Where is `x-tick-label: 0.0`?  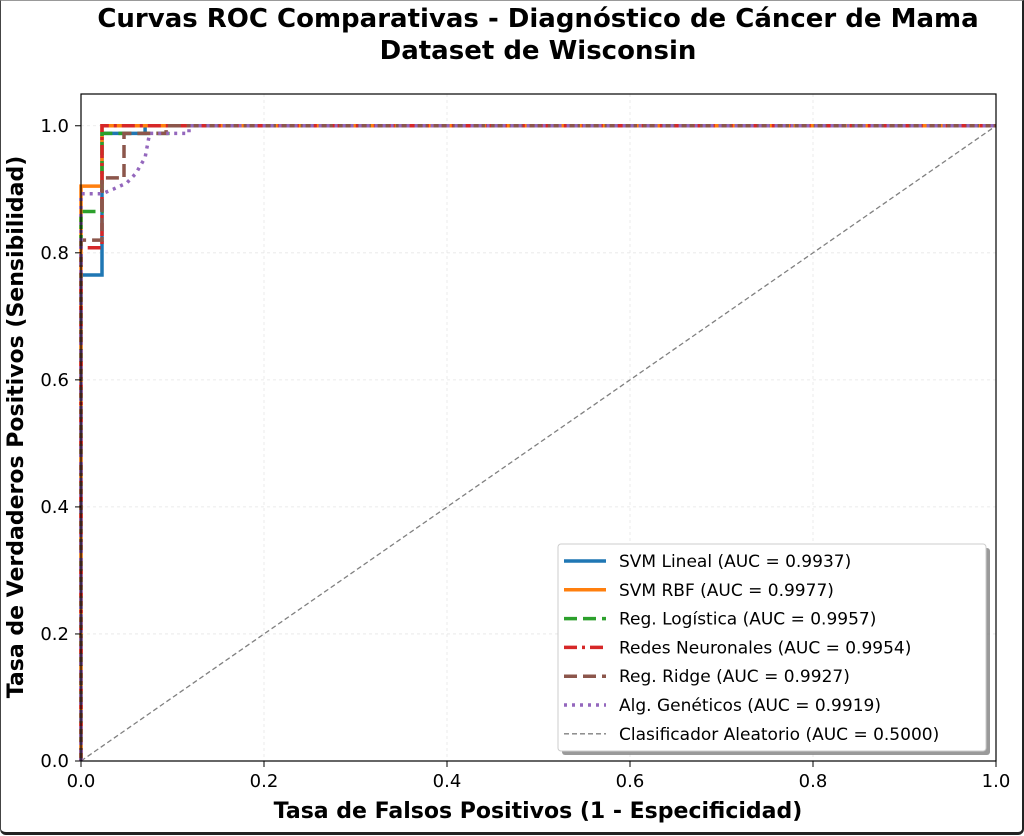 x-tick-label: 0.0 is located at coordinates (81, 781).